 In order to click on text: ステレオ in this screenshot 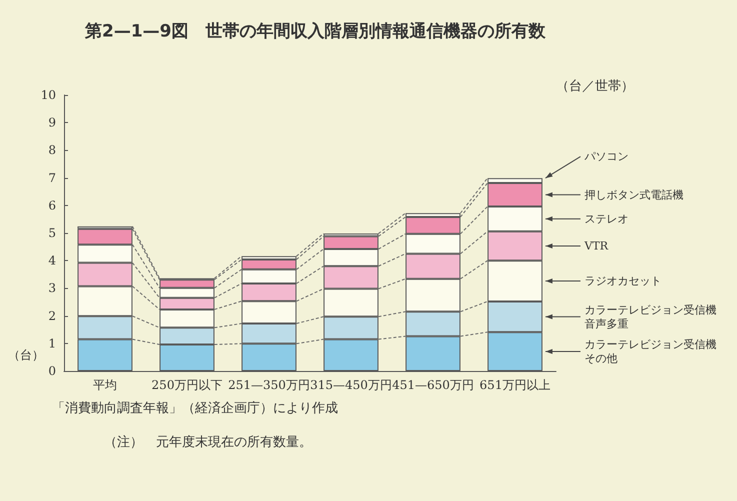, I will do `click(606, 219)`.